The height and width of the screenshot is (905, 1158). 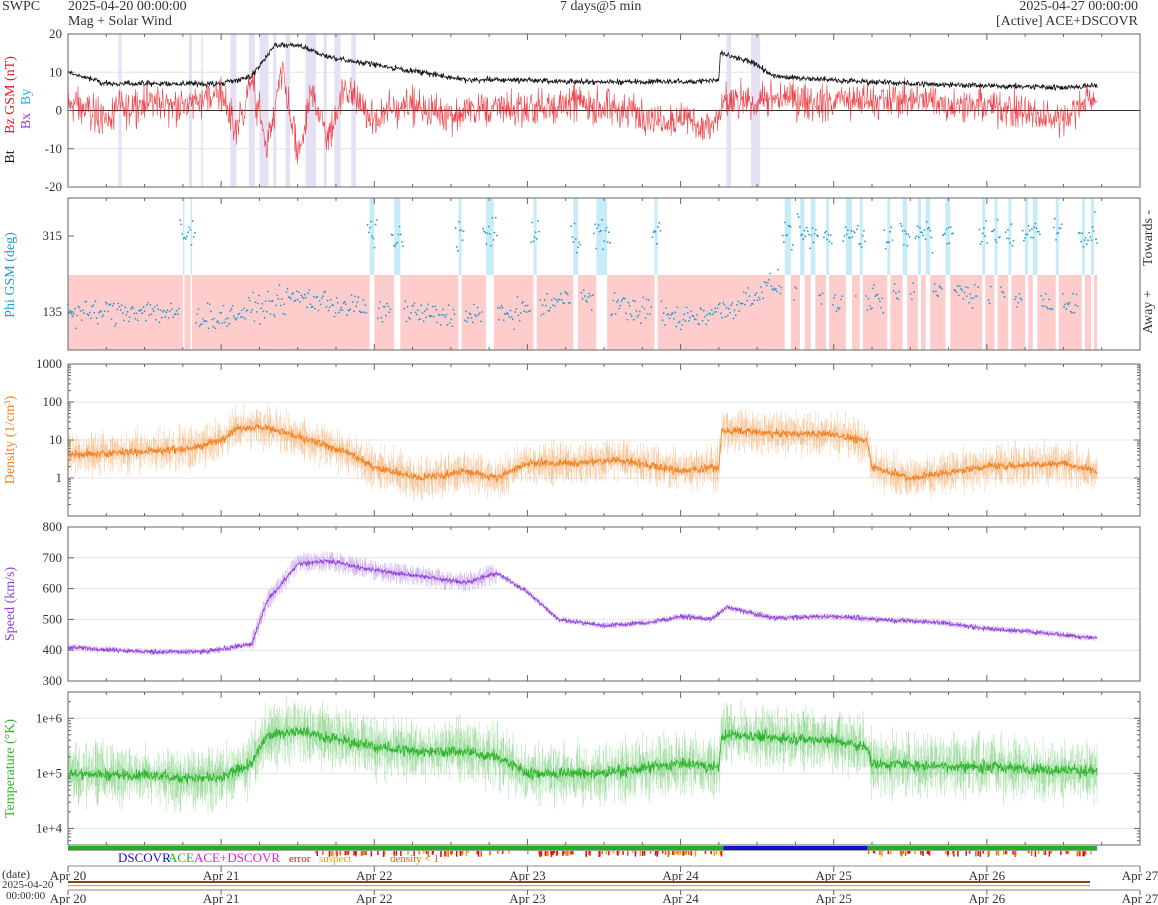 What do you see at coordinates (10, 439) in the screenshot?
I see `density-axis-label: Density (1/cm³)` at bounding box center [10, 439].